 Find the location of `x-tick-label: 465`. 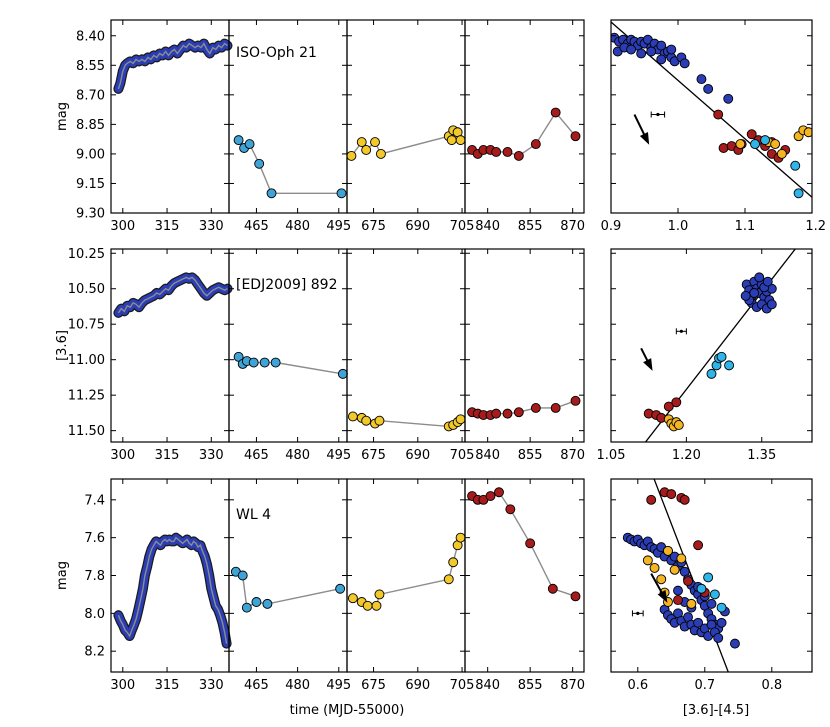

x-tick-label: 465 is located at coordinates (256, 685).